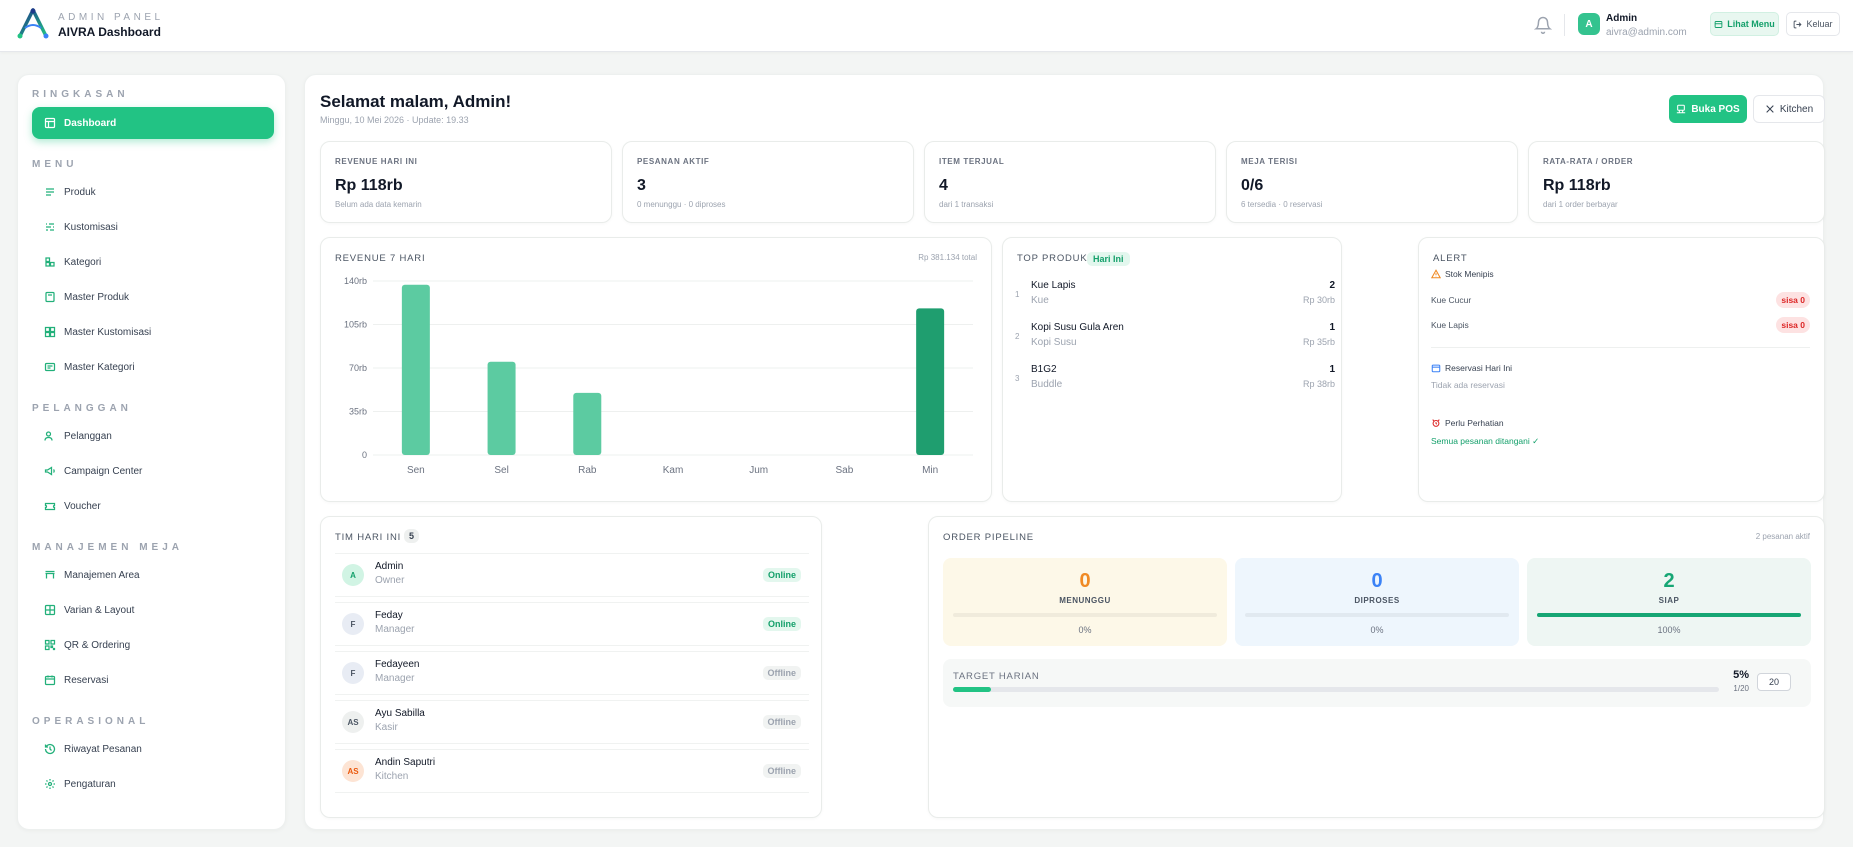 Image resolution: width=1853 pixels, height=847 pixels. Describe the element at coordinates (153, 506) in the screenshot. I see `sidebar-item-voucher: Voucher` at that location.